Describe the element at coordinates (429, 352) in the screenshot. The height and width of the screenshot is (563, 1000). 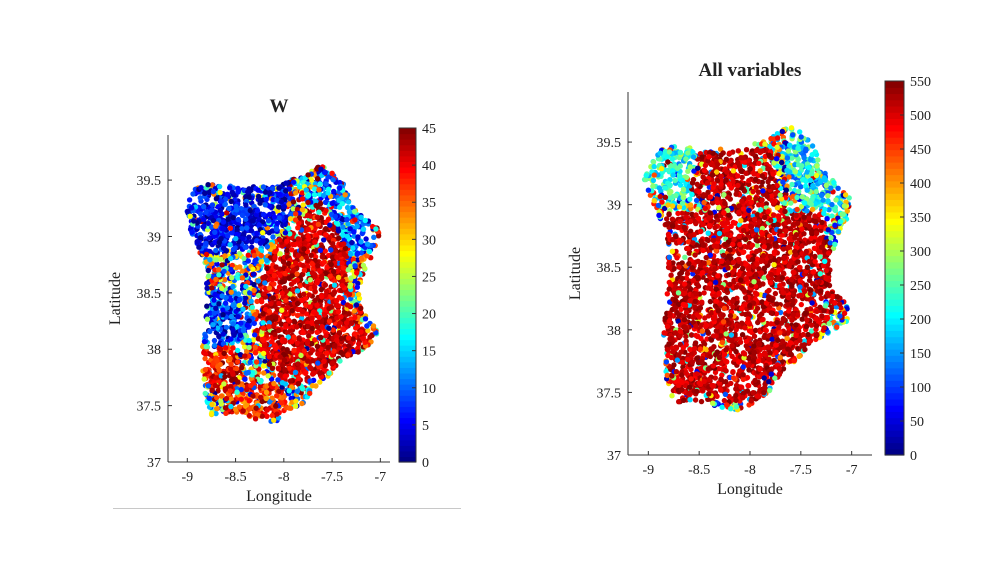
I see `w-colorbar-tick-label: 15` at that location.